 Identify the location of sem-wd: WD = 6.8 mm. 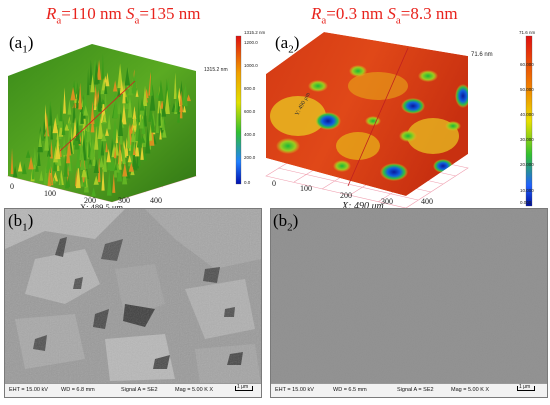
(78, 390).